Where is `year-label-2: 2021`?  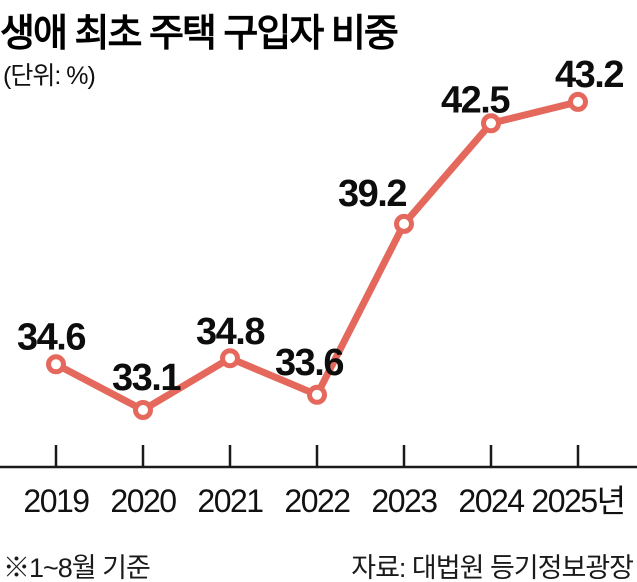 year-label-2: 2021 is located at coordinates (230, 501).